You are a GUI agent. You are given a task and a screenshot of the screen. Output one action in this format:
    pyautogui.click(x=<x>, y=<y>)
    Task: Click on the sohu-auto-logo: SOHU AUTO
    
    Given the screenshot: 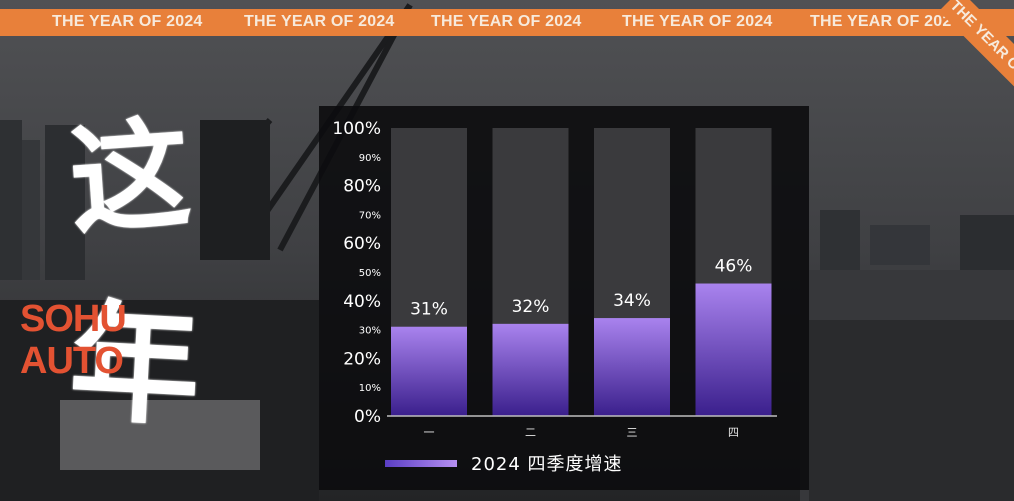 What is the action you would take?
    pyautogui.click(x=85, y=340)
    